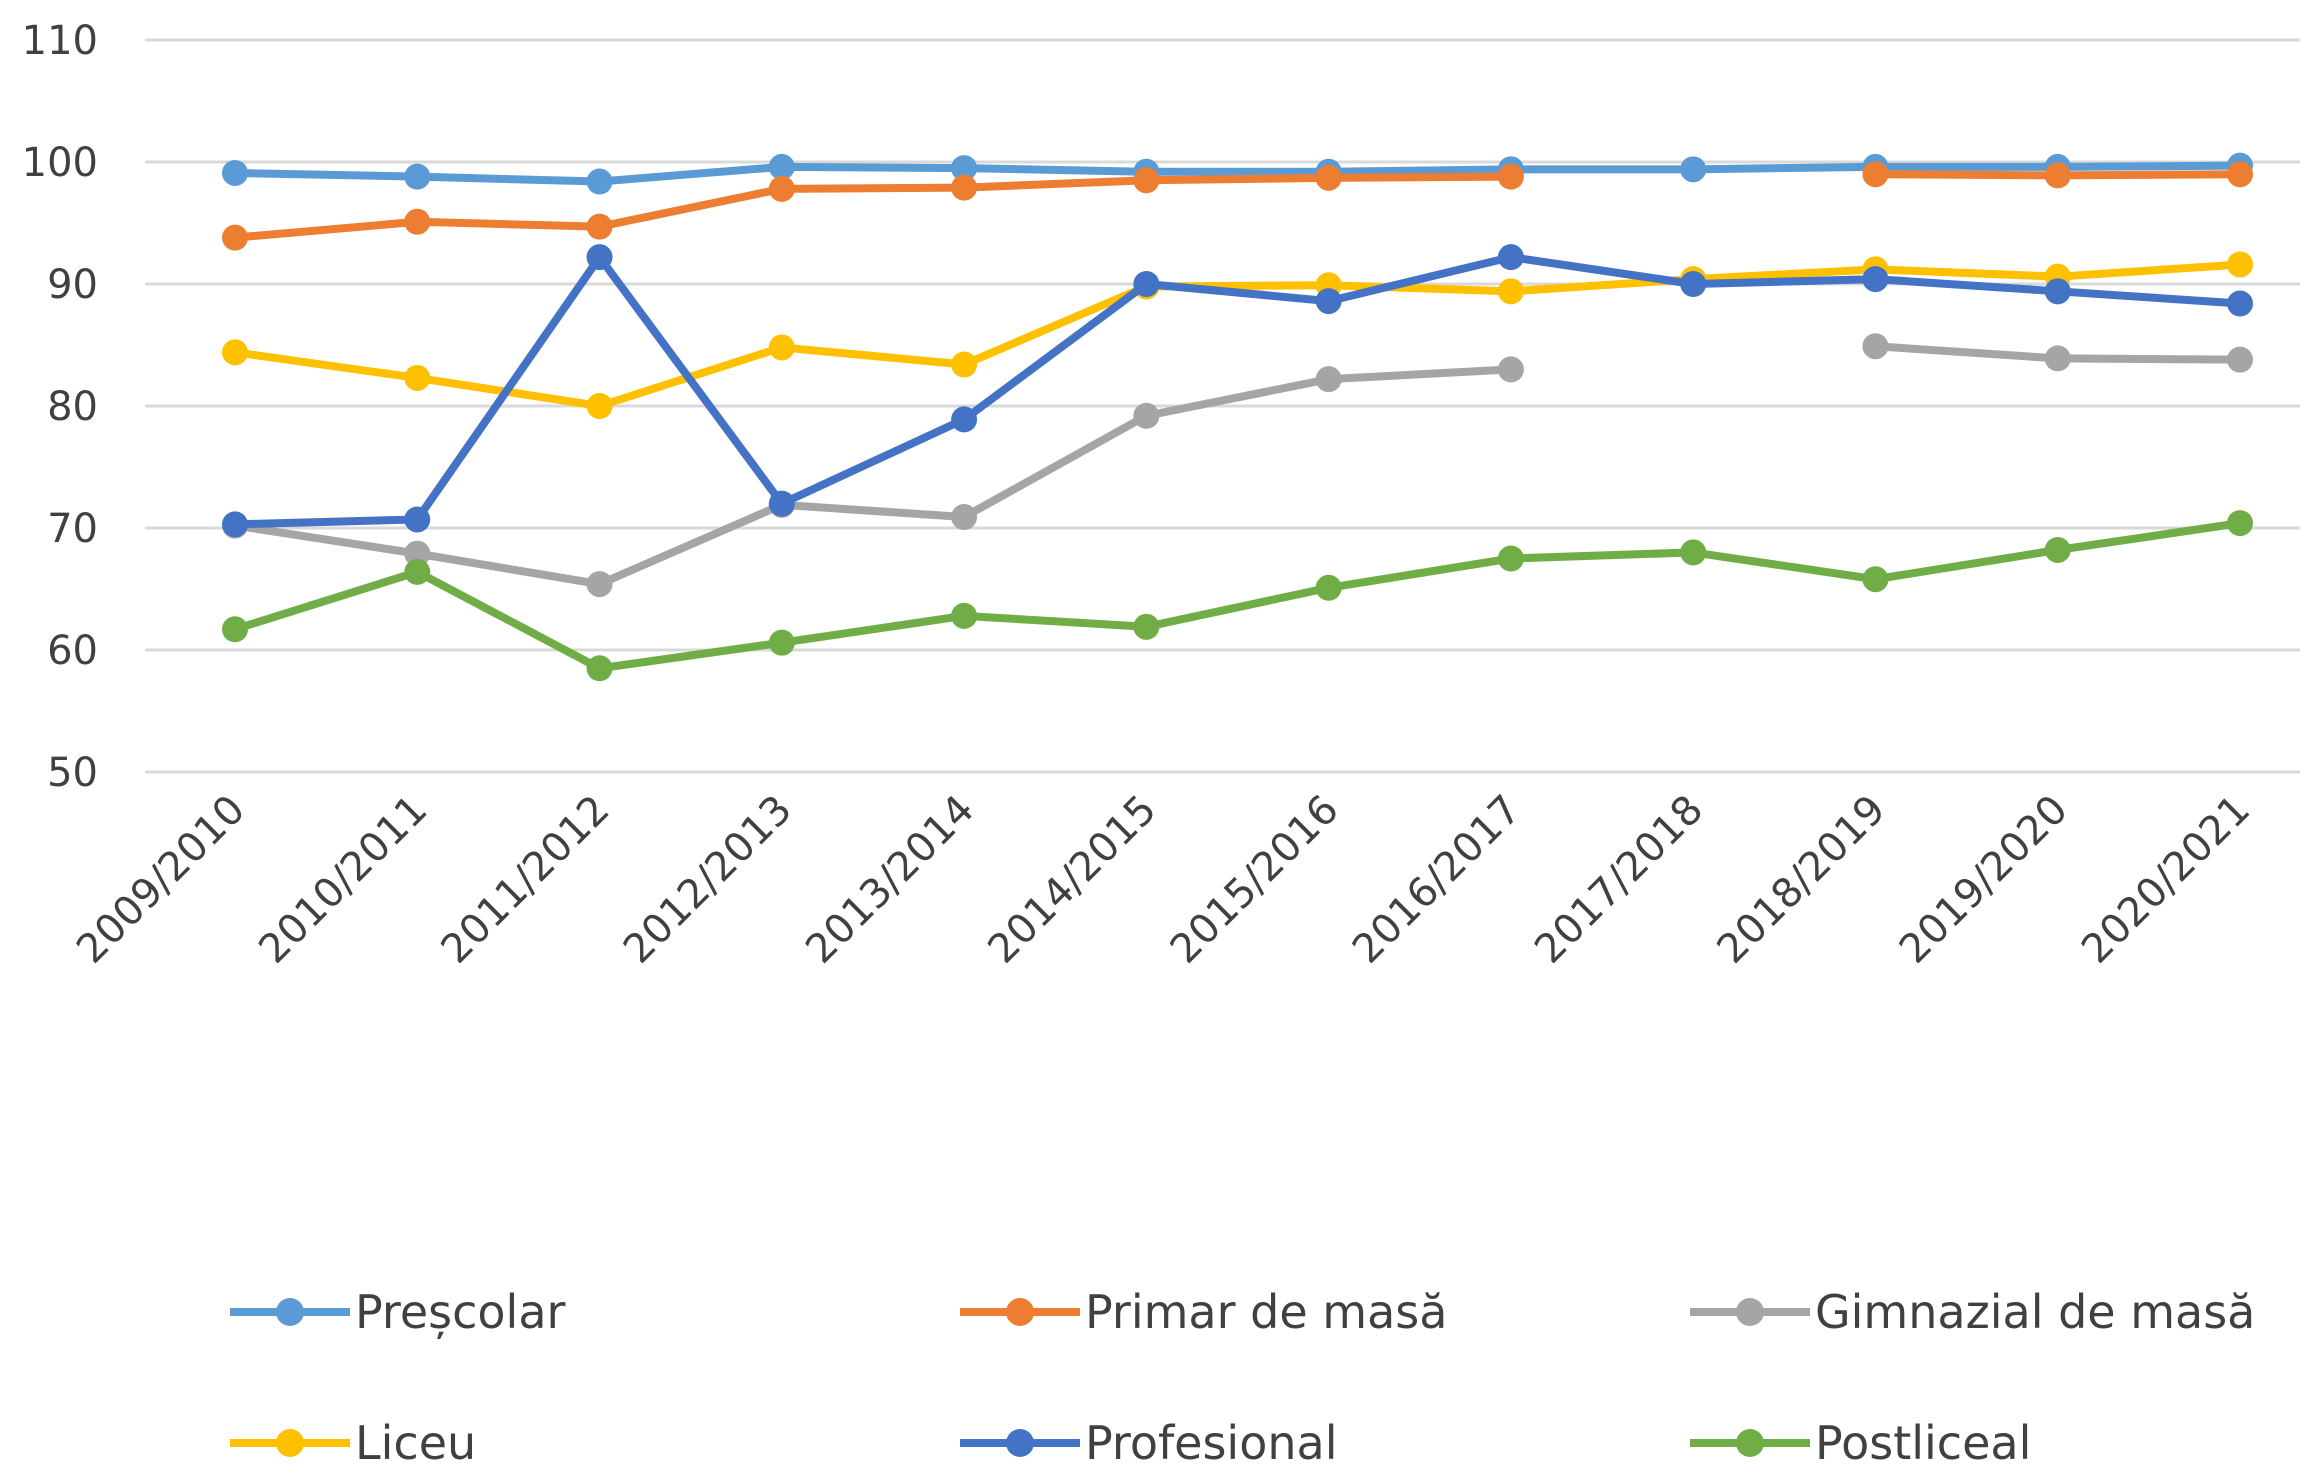  Describe the element at coordinates (708, 880) in the screenshot. I see `x-tick-label: 2012/2013` at that location.